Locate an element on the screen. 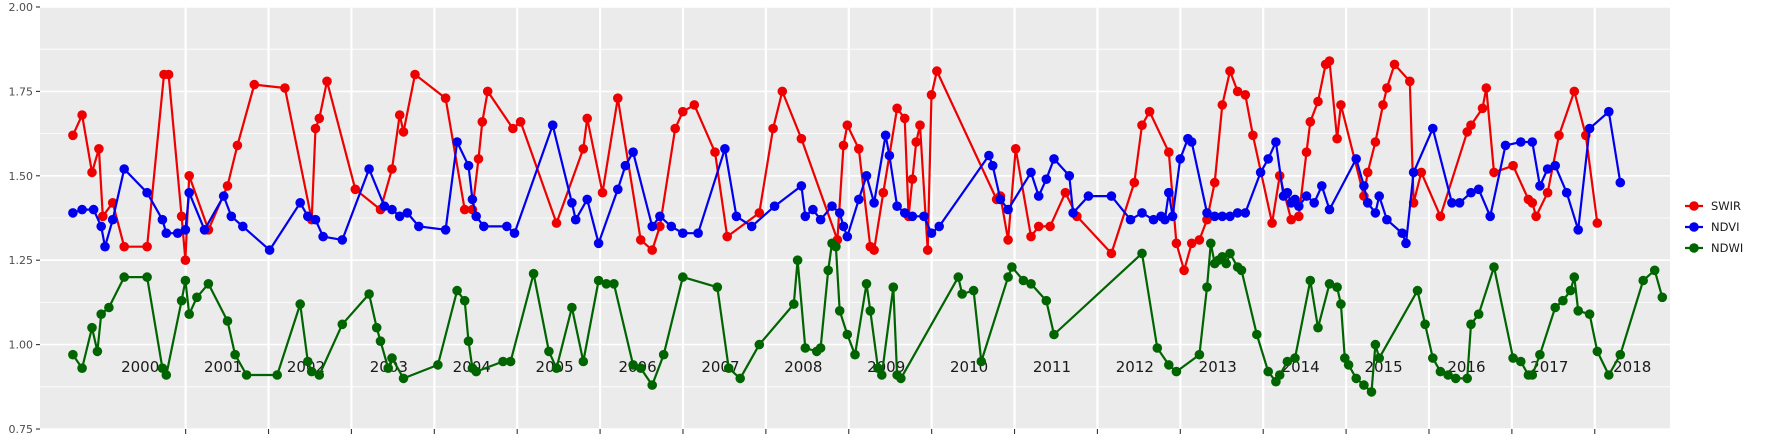 This screenshot has height=446, width=1773. year-label: 2017 is located at coordinates (1549, 367).